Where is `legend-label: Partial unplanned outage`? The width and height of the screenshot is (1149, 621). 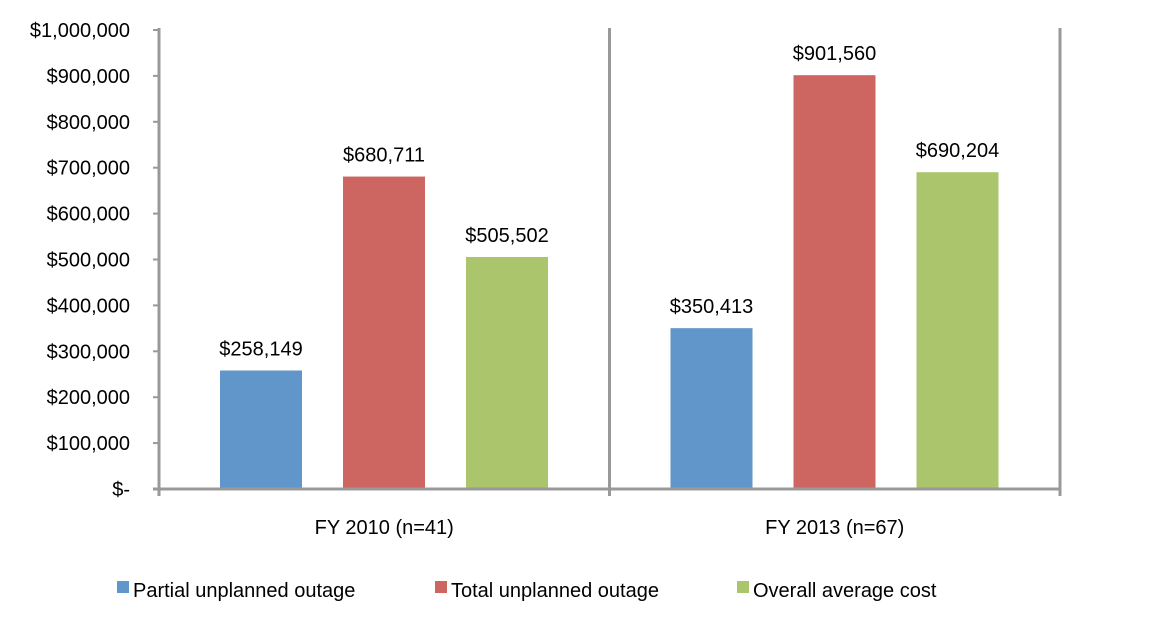
legend-label: Partial unplanned outage is located at coordinates (244, 591).